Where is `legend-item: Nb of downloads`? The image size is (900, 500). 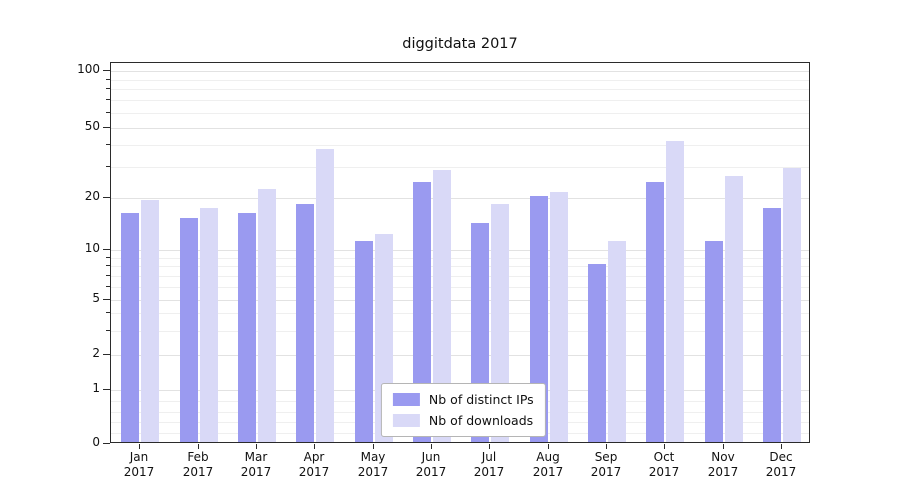
legend-item: Nb of downloads is located at coordinates (463, 420).